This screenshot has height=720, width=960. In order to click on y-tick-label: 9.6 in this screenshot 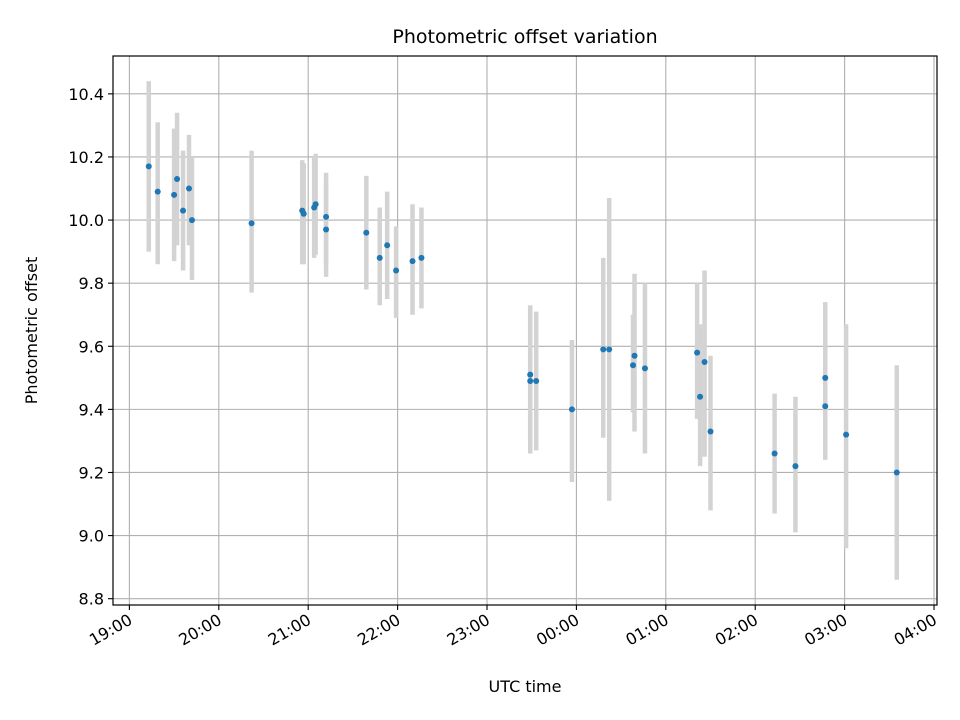, I will do `click(91, 346)`.